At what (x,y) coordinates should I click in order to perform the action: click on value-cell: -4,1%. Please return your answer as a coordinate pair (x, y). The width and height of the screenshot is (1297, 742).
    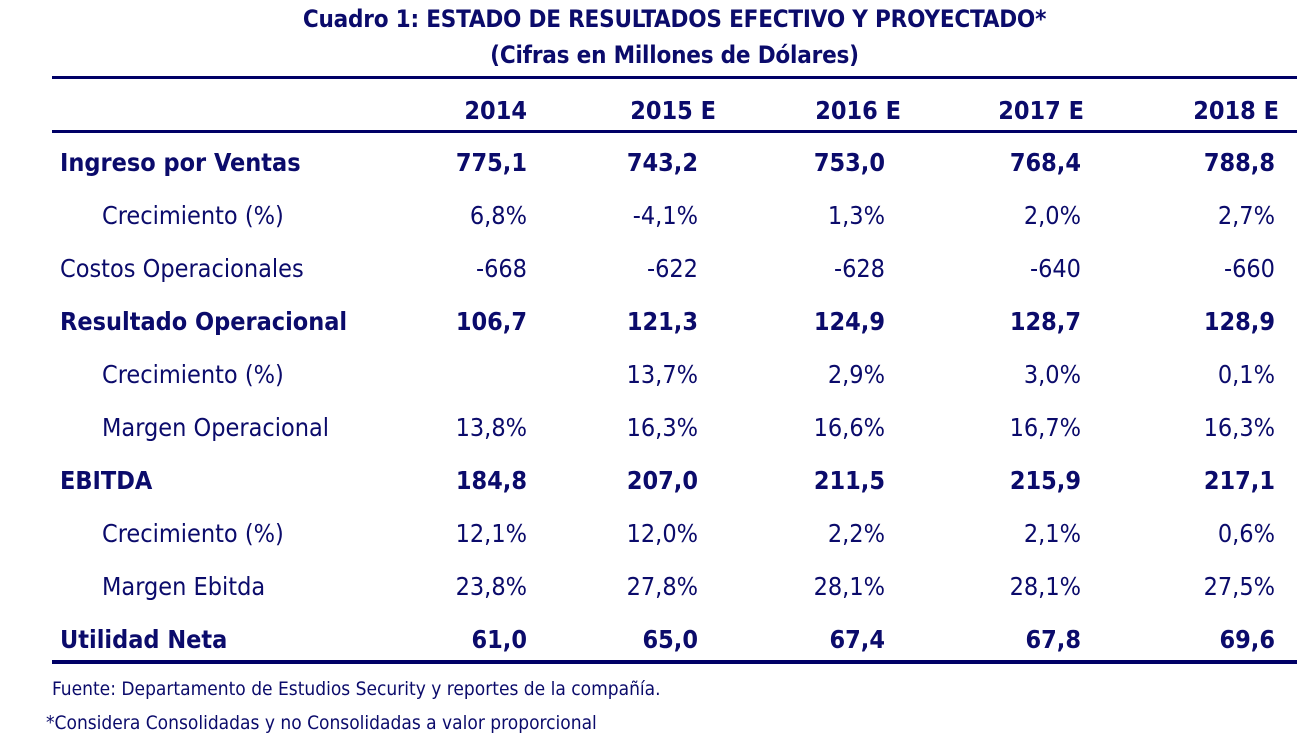
    Looking at the image, I should click on (665, 215).